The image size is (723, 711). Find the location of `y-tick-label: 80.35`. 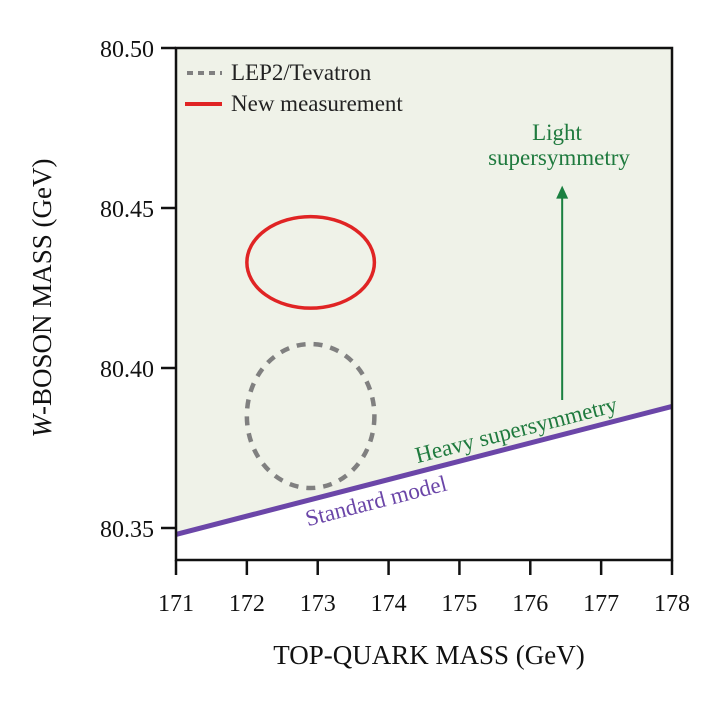

y-tick-label: 80.35 is located at coordinates (127, 530).